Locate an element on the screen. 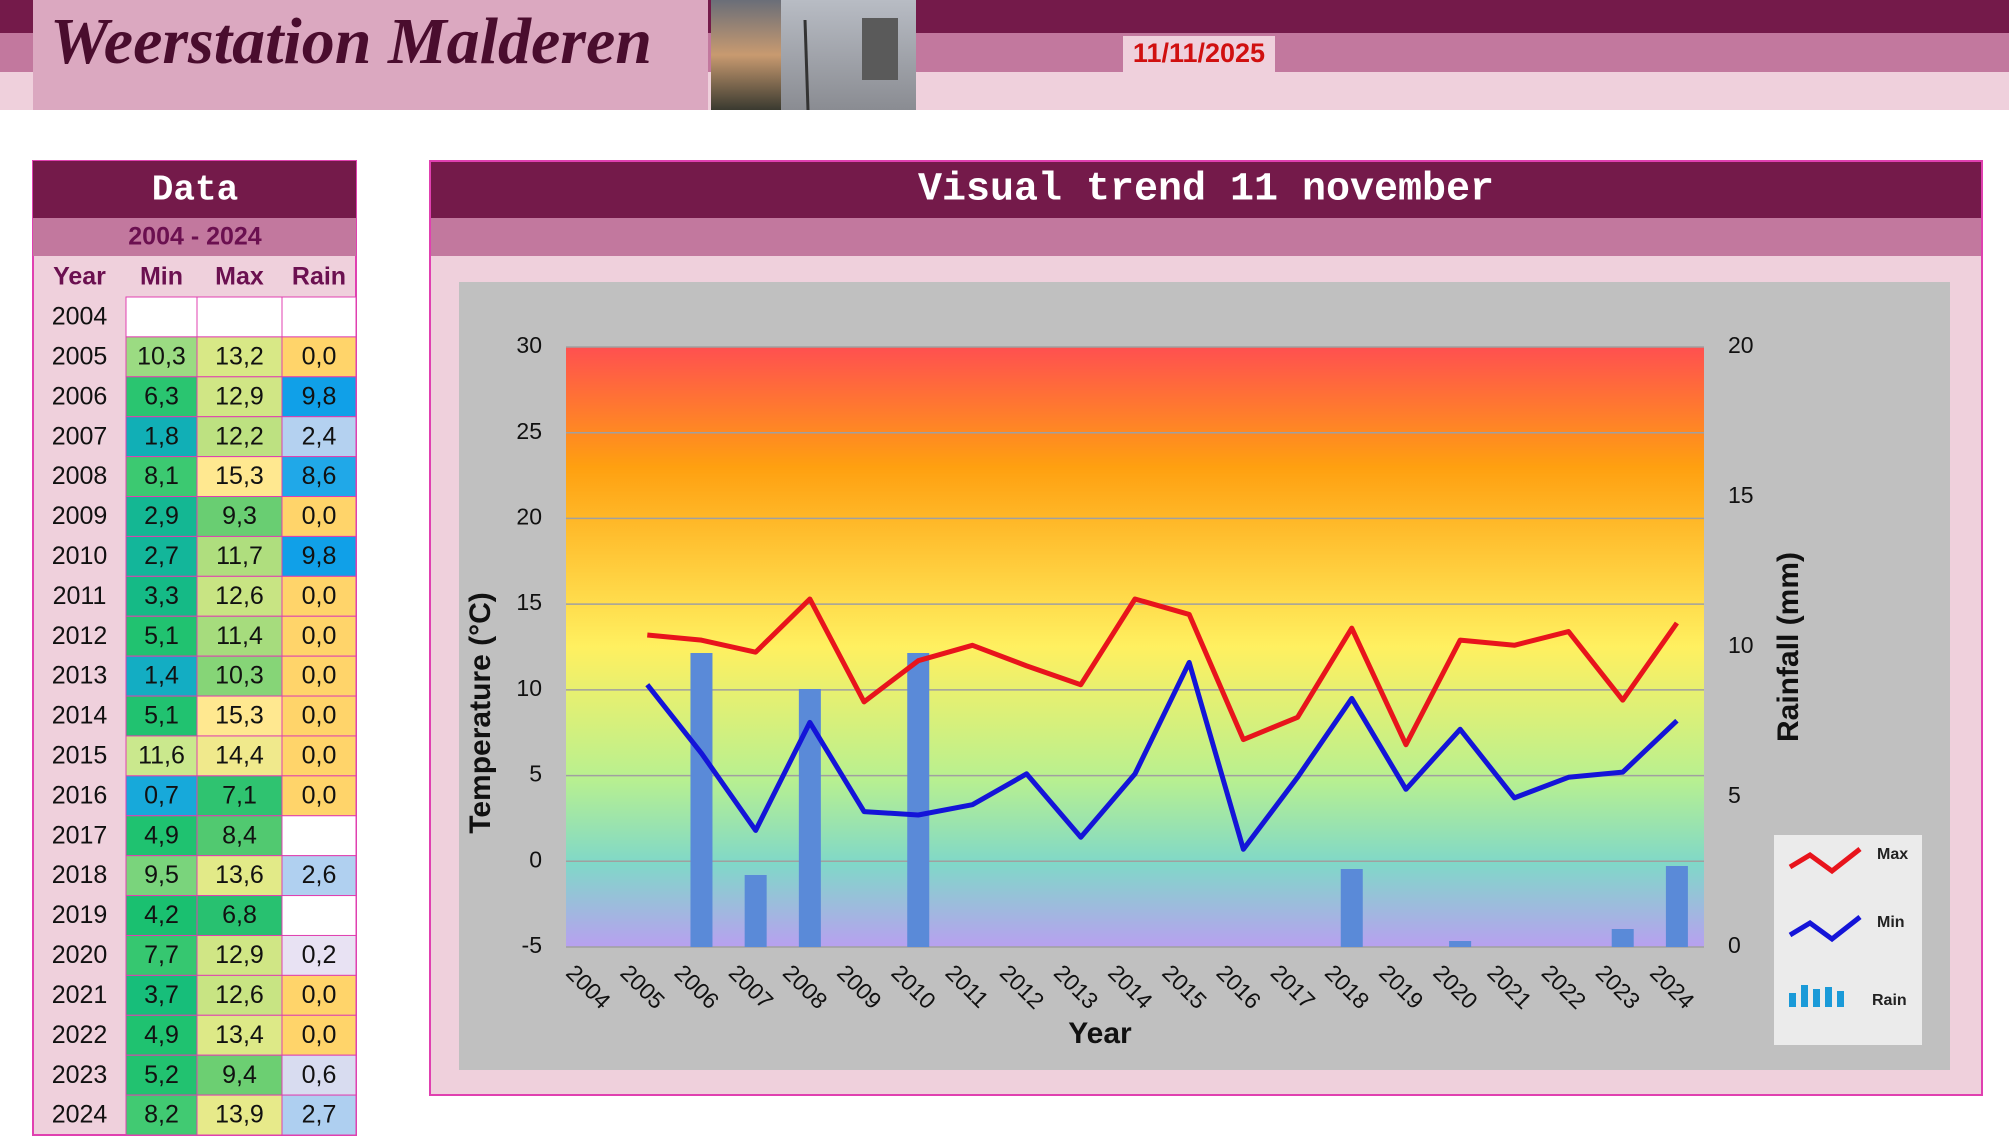 The width and height of the screenshot is (2009, 1147). cell-value: 9,5 is located at coordinates (161, 875).